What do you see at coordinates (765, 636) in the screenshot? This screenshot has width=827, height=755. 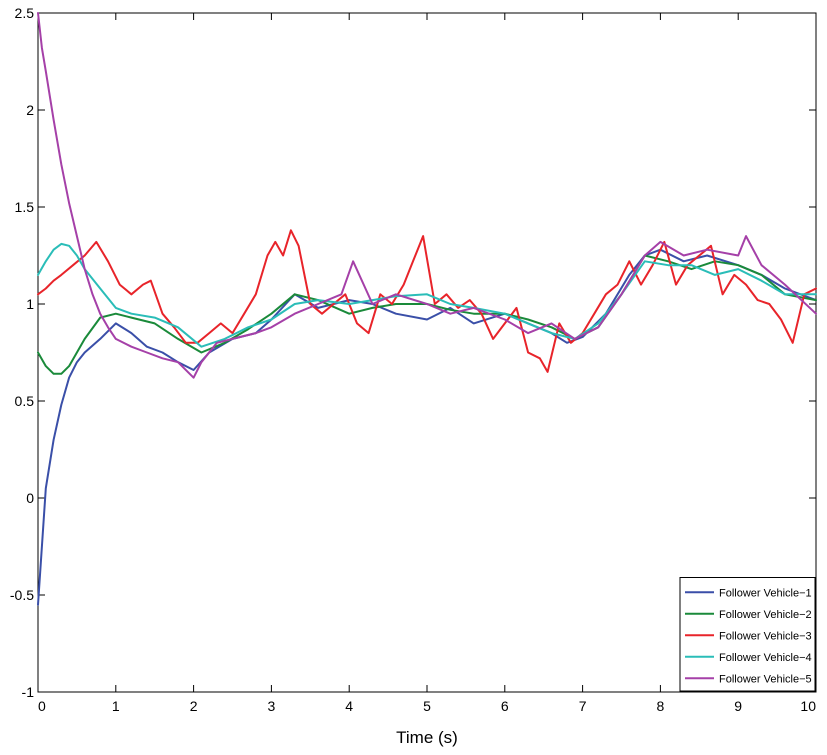 I see `legend-label-3: Follower Vehicle−3` at bounding box center [765, 636].